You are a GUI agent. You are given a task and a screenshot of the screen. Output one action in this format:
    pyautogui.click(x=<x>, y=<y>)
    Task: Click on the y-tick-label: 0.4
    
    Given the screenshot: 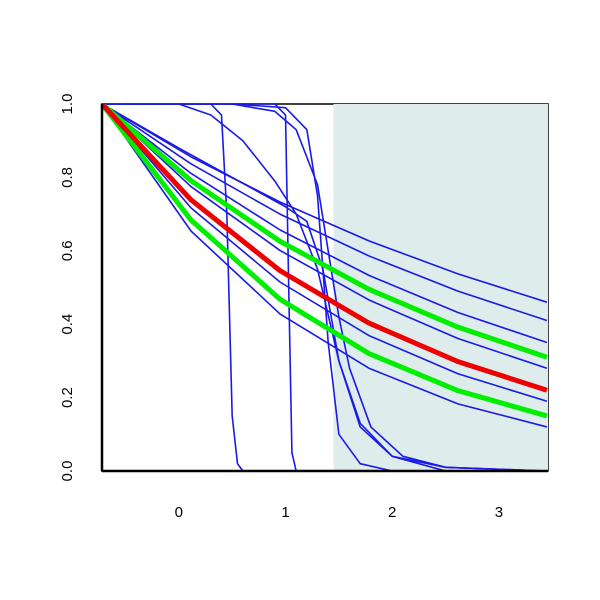 What is the action you would take?
    pyautogui.click(x=67, y=324)
    